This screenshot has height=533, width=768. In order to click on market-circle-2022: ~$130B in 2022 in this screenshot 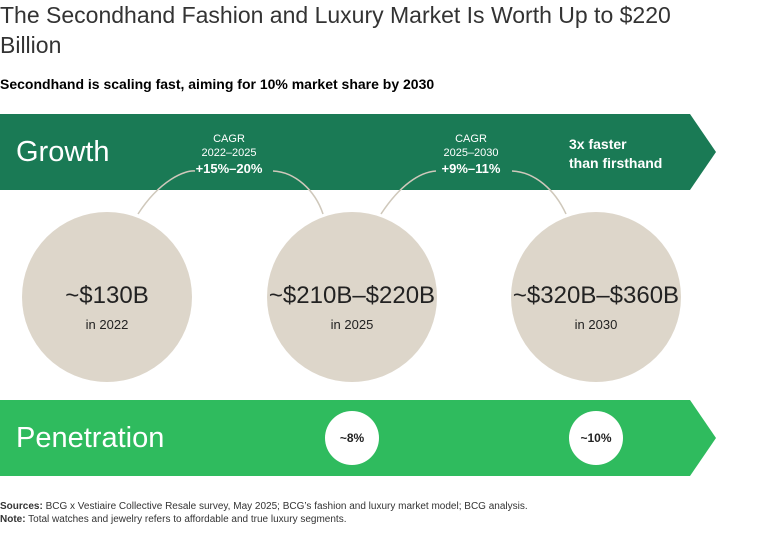, I will do `click(107, 297)`.